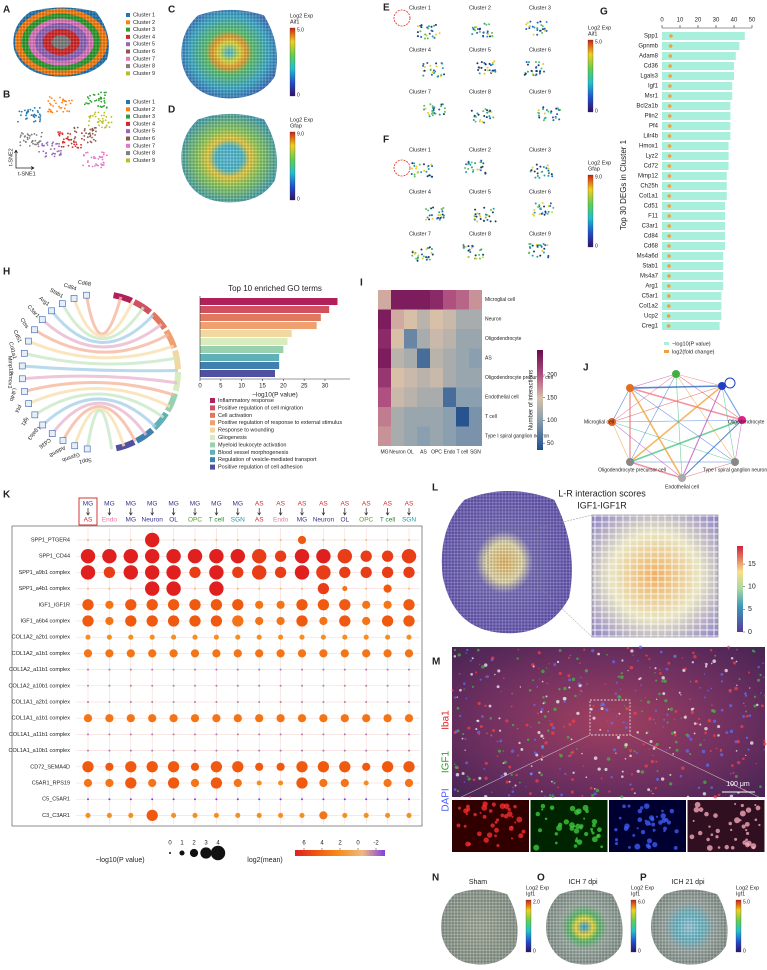  What do you see at coordinates (506, 562) in the screenshot?
I see `tissue-lr-spots` at bounding box center [506, 562].